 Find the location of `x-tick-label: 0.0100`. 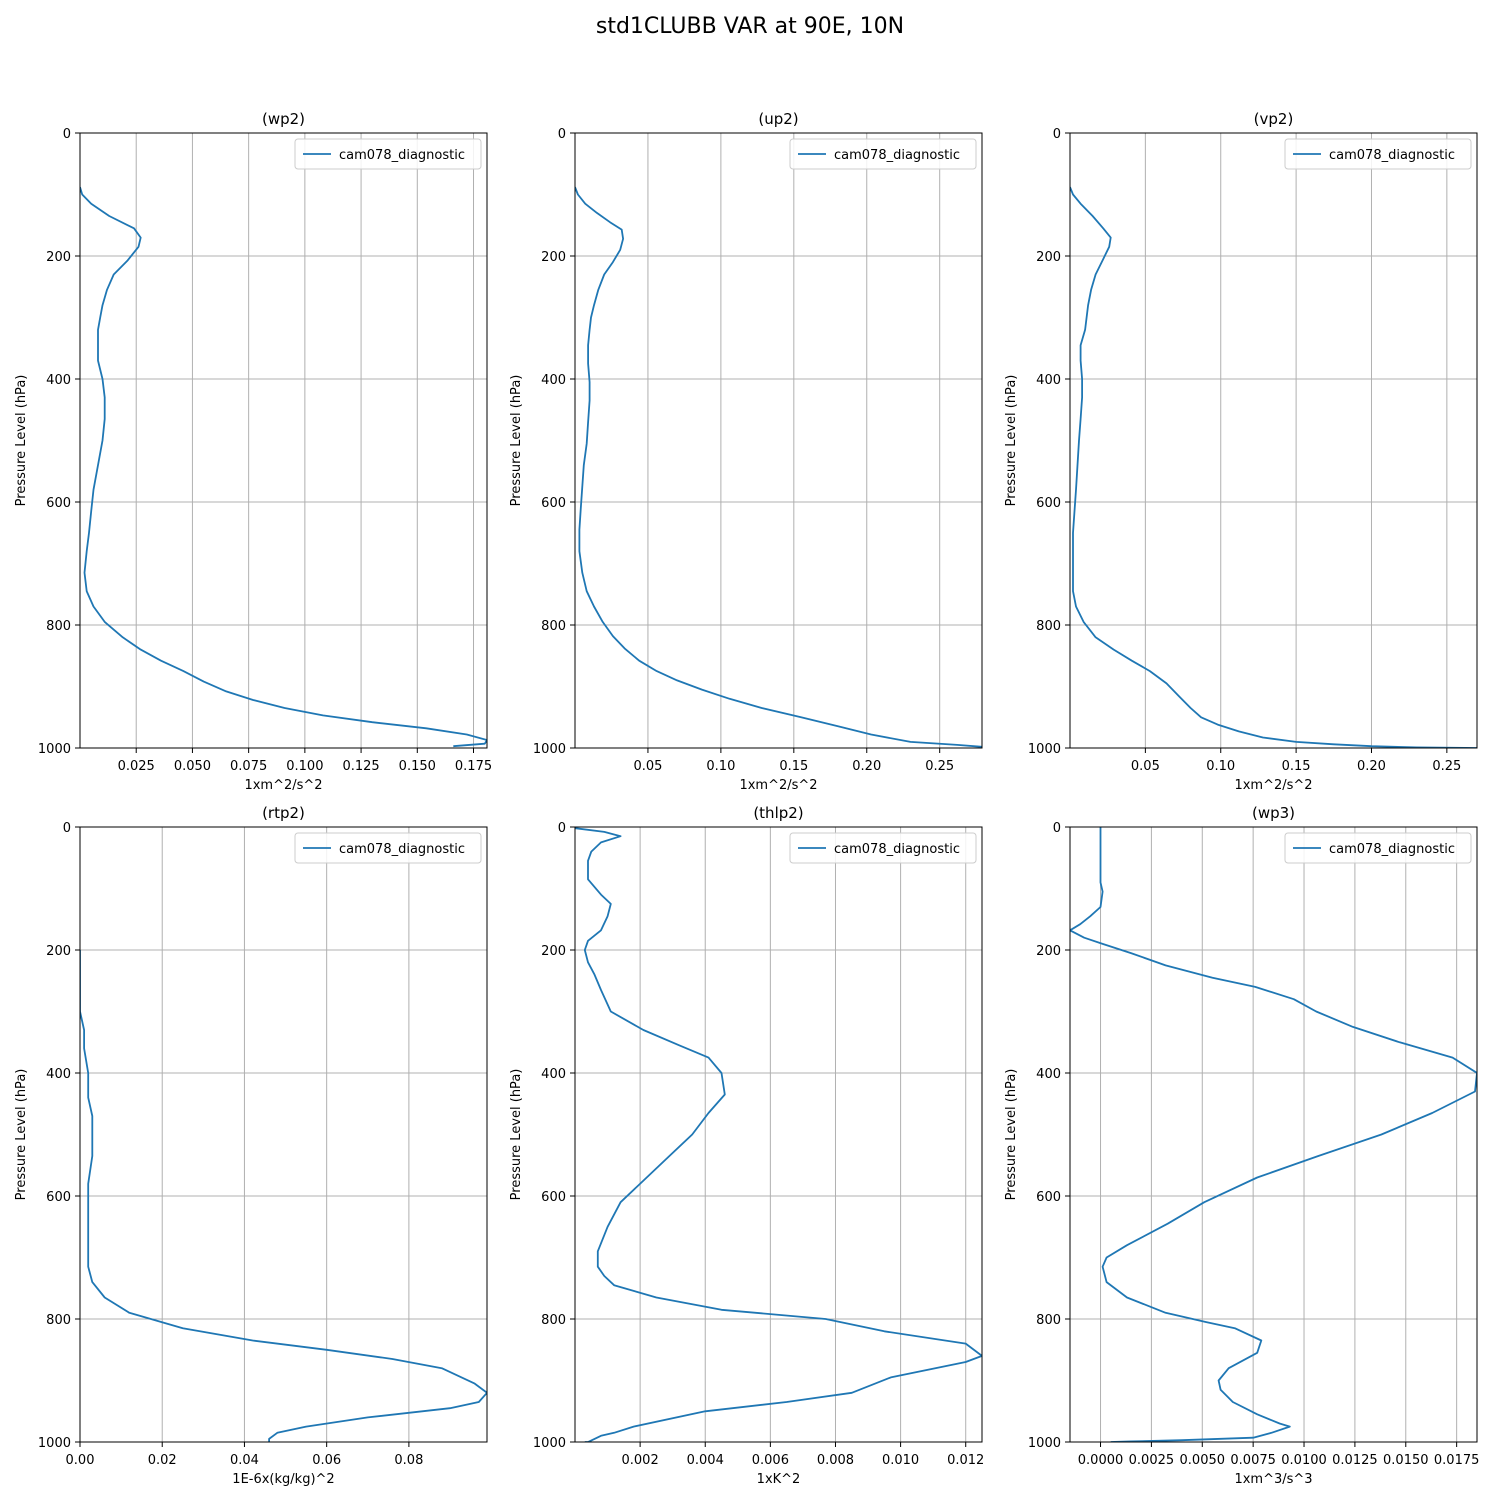

x-tick-label: 0.0100 is located at coordinates (1304, 1460).